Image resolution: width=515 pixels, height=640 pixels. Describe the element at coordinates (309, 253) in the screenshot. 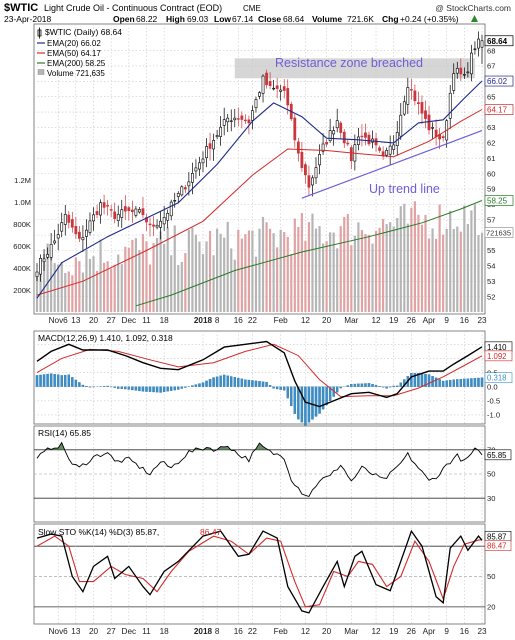

I see `ema200-line` at that location.